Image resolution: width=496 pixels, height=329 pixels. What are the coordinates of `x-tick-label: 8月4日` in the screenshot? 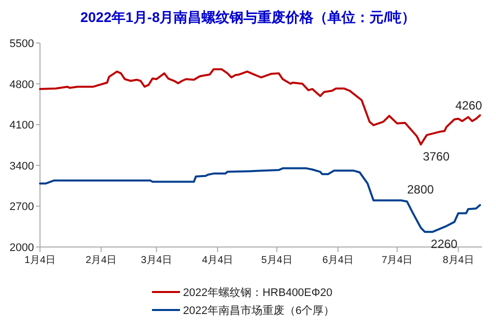 It's located at (458, 260).